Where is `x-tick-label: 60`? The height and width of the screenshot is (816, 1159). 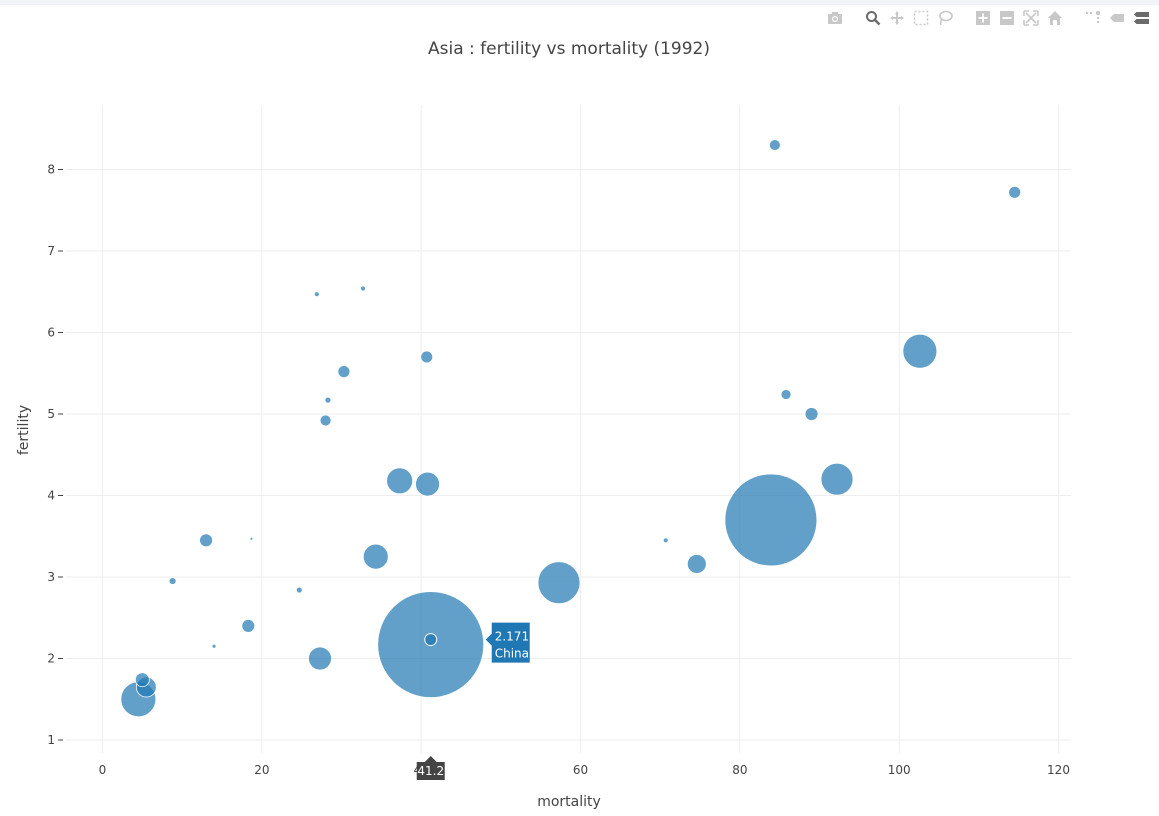 x-tick-label: 60 is located at coordinates (580, 770).